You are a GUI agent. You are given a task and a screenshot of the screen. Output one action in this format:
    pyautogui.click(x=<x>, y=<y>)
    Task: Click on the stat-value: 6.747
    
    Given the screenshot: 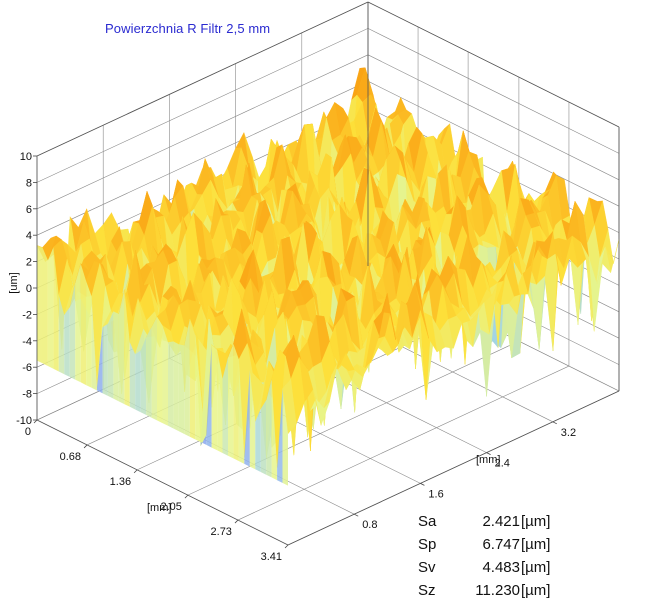 What is the action you would take?
    pyautogui.click(x=501, y=544)
    